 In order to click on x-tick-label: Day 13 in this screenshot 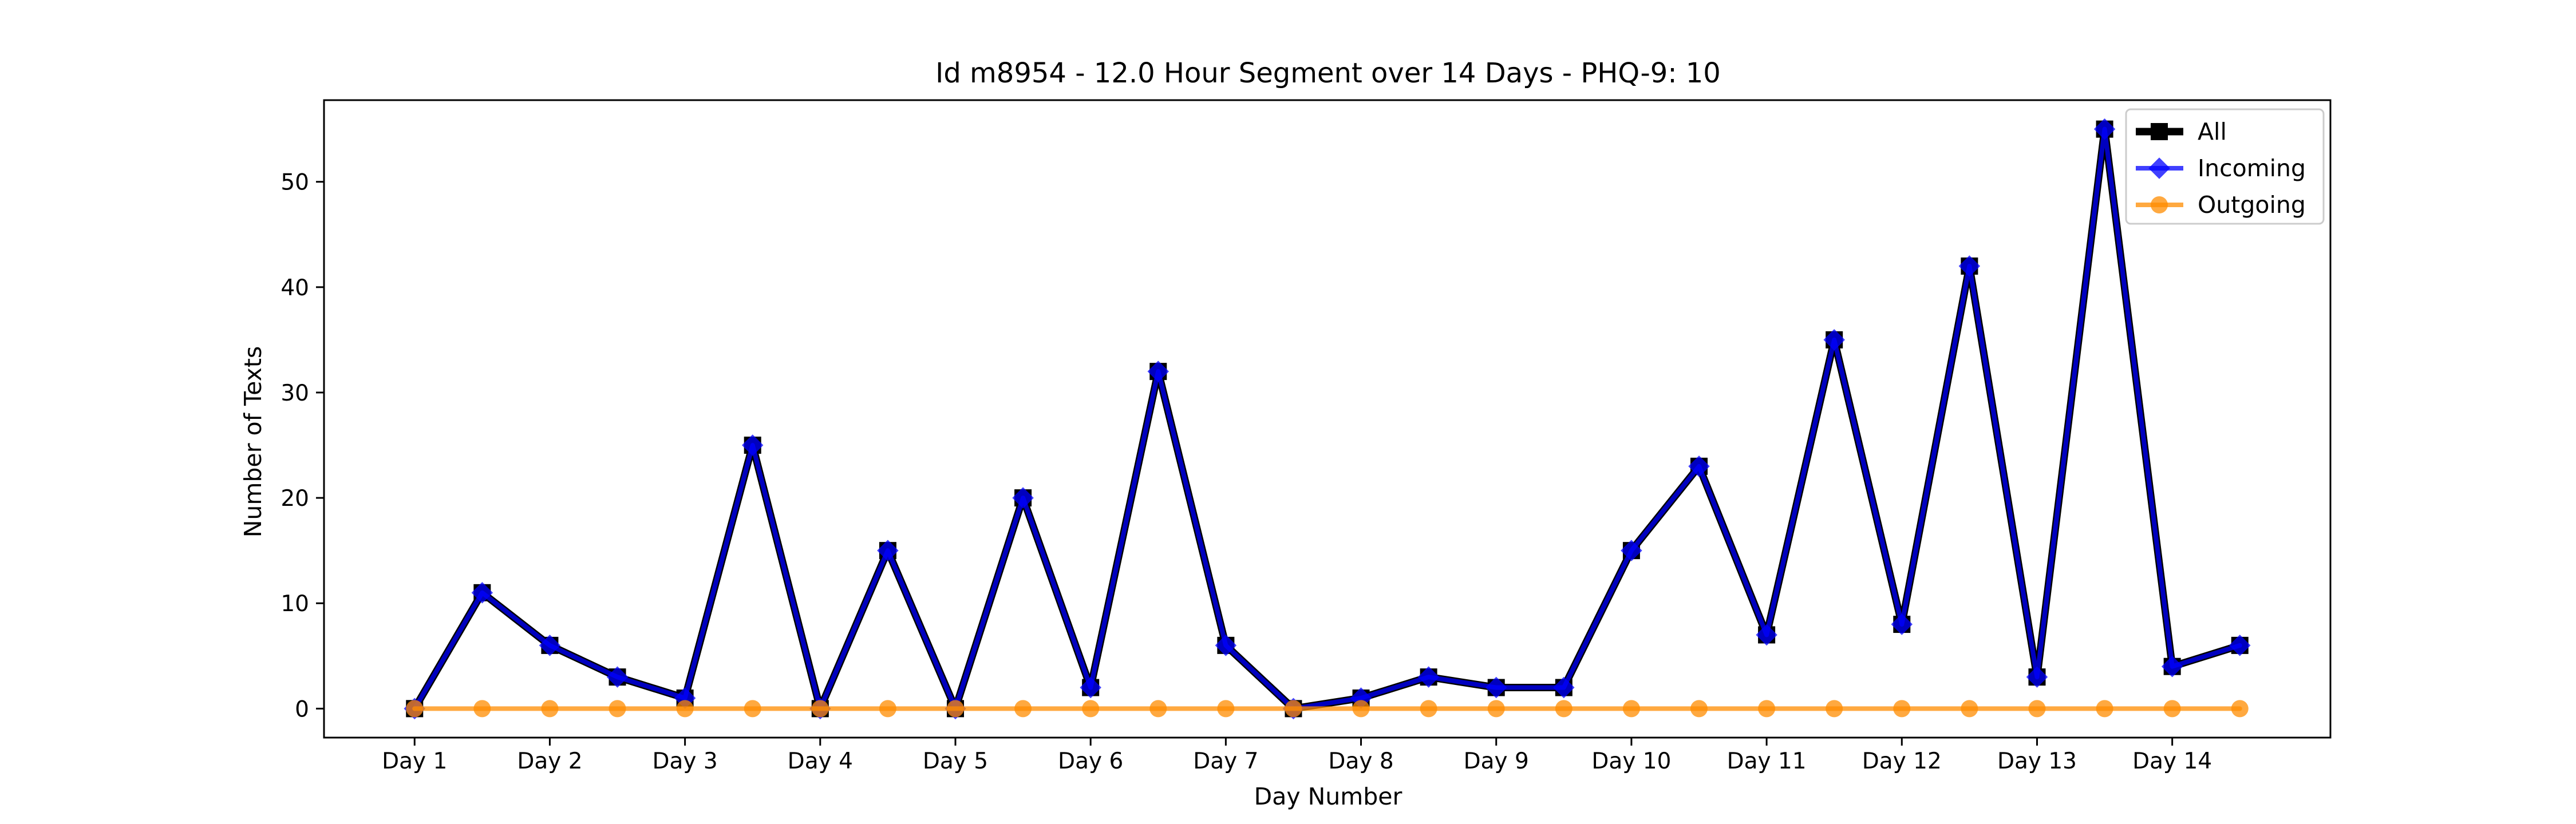, I will do `click(2037, 761)`.